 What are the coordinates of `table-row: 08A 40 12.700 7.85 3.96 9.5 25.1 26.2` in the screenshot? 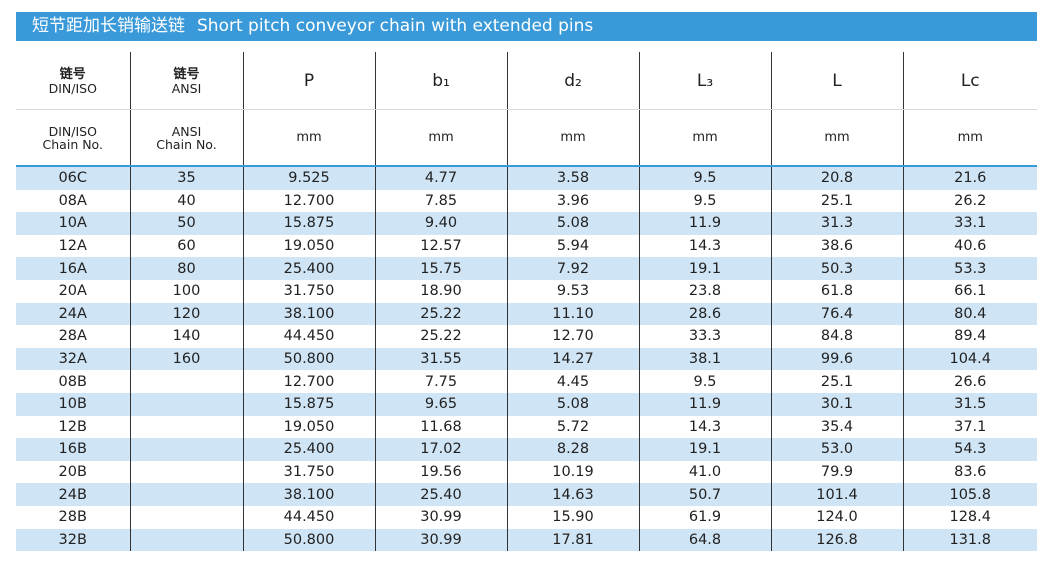 It's located at (526, 201).